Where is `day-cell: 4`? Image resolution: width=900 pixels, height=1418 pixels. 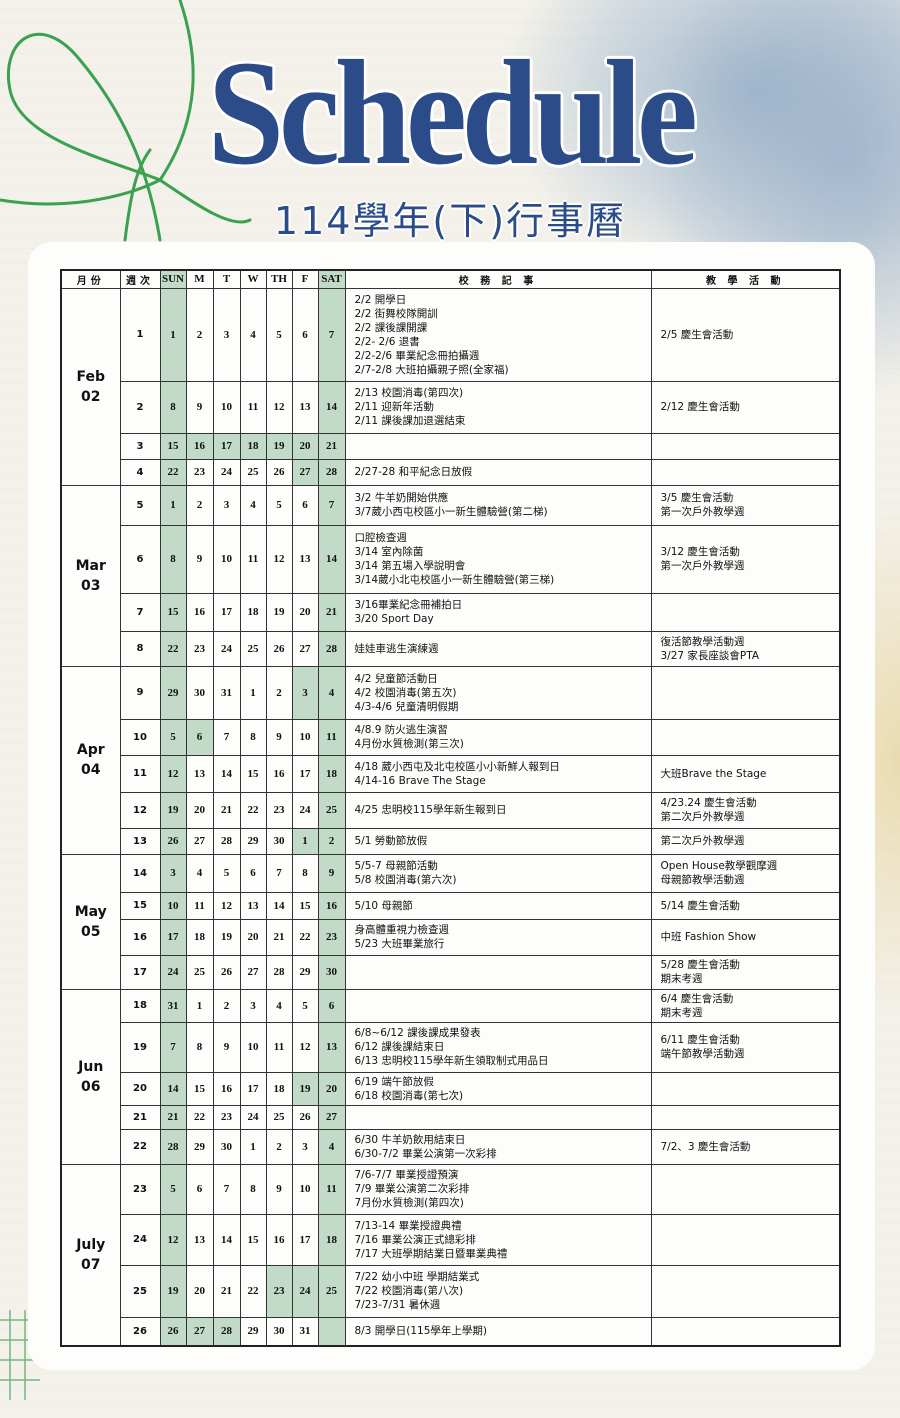 day-cell: 4 is located at coordinates (253, 505).